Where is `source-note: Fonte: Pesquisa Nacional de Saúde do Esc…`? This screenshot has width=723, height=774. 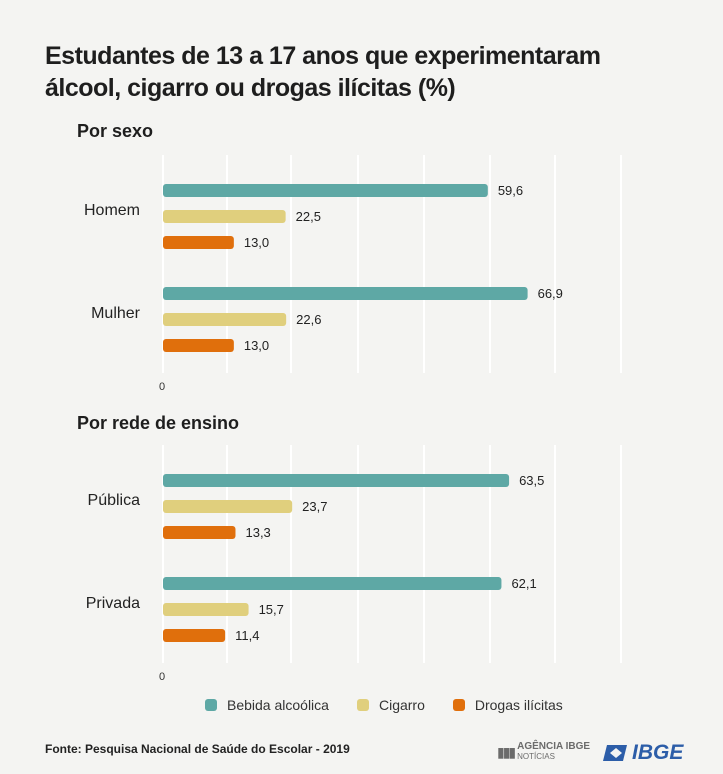
source-note: Fonte: Pesquisa Nacional de Saúde do Esc… is located at coordinates (197, 749).